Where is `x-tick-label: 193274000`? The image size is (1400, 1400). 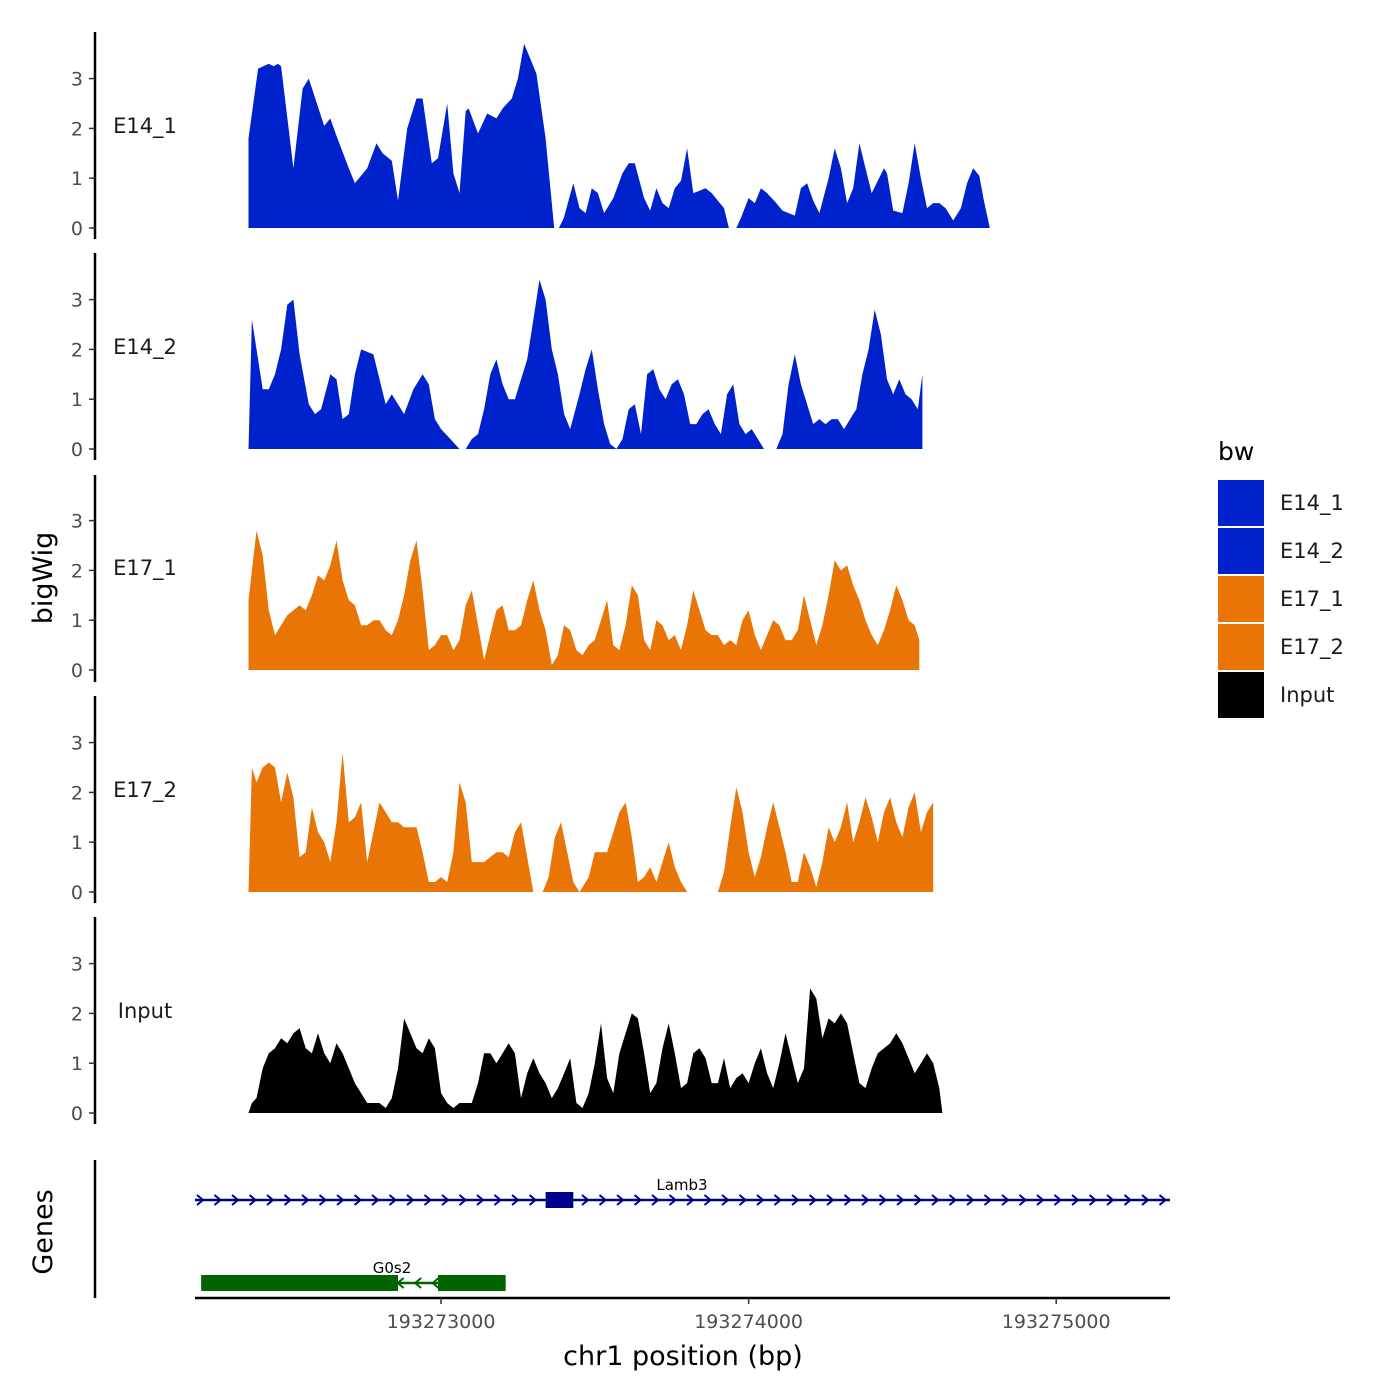
x-tick-label: 193274000 is located at coordinates (748, 1322).